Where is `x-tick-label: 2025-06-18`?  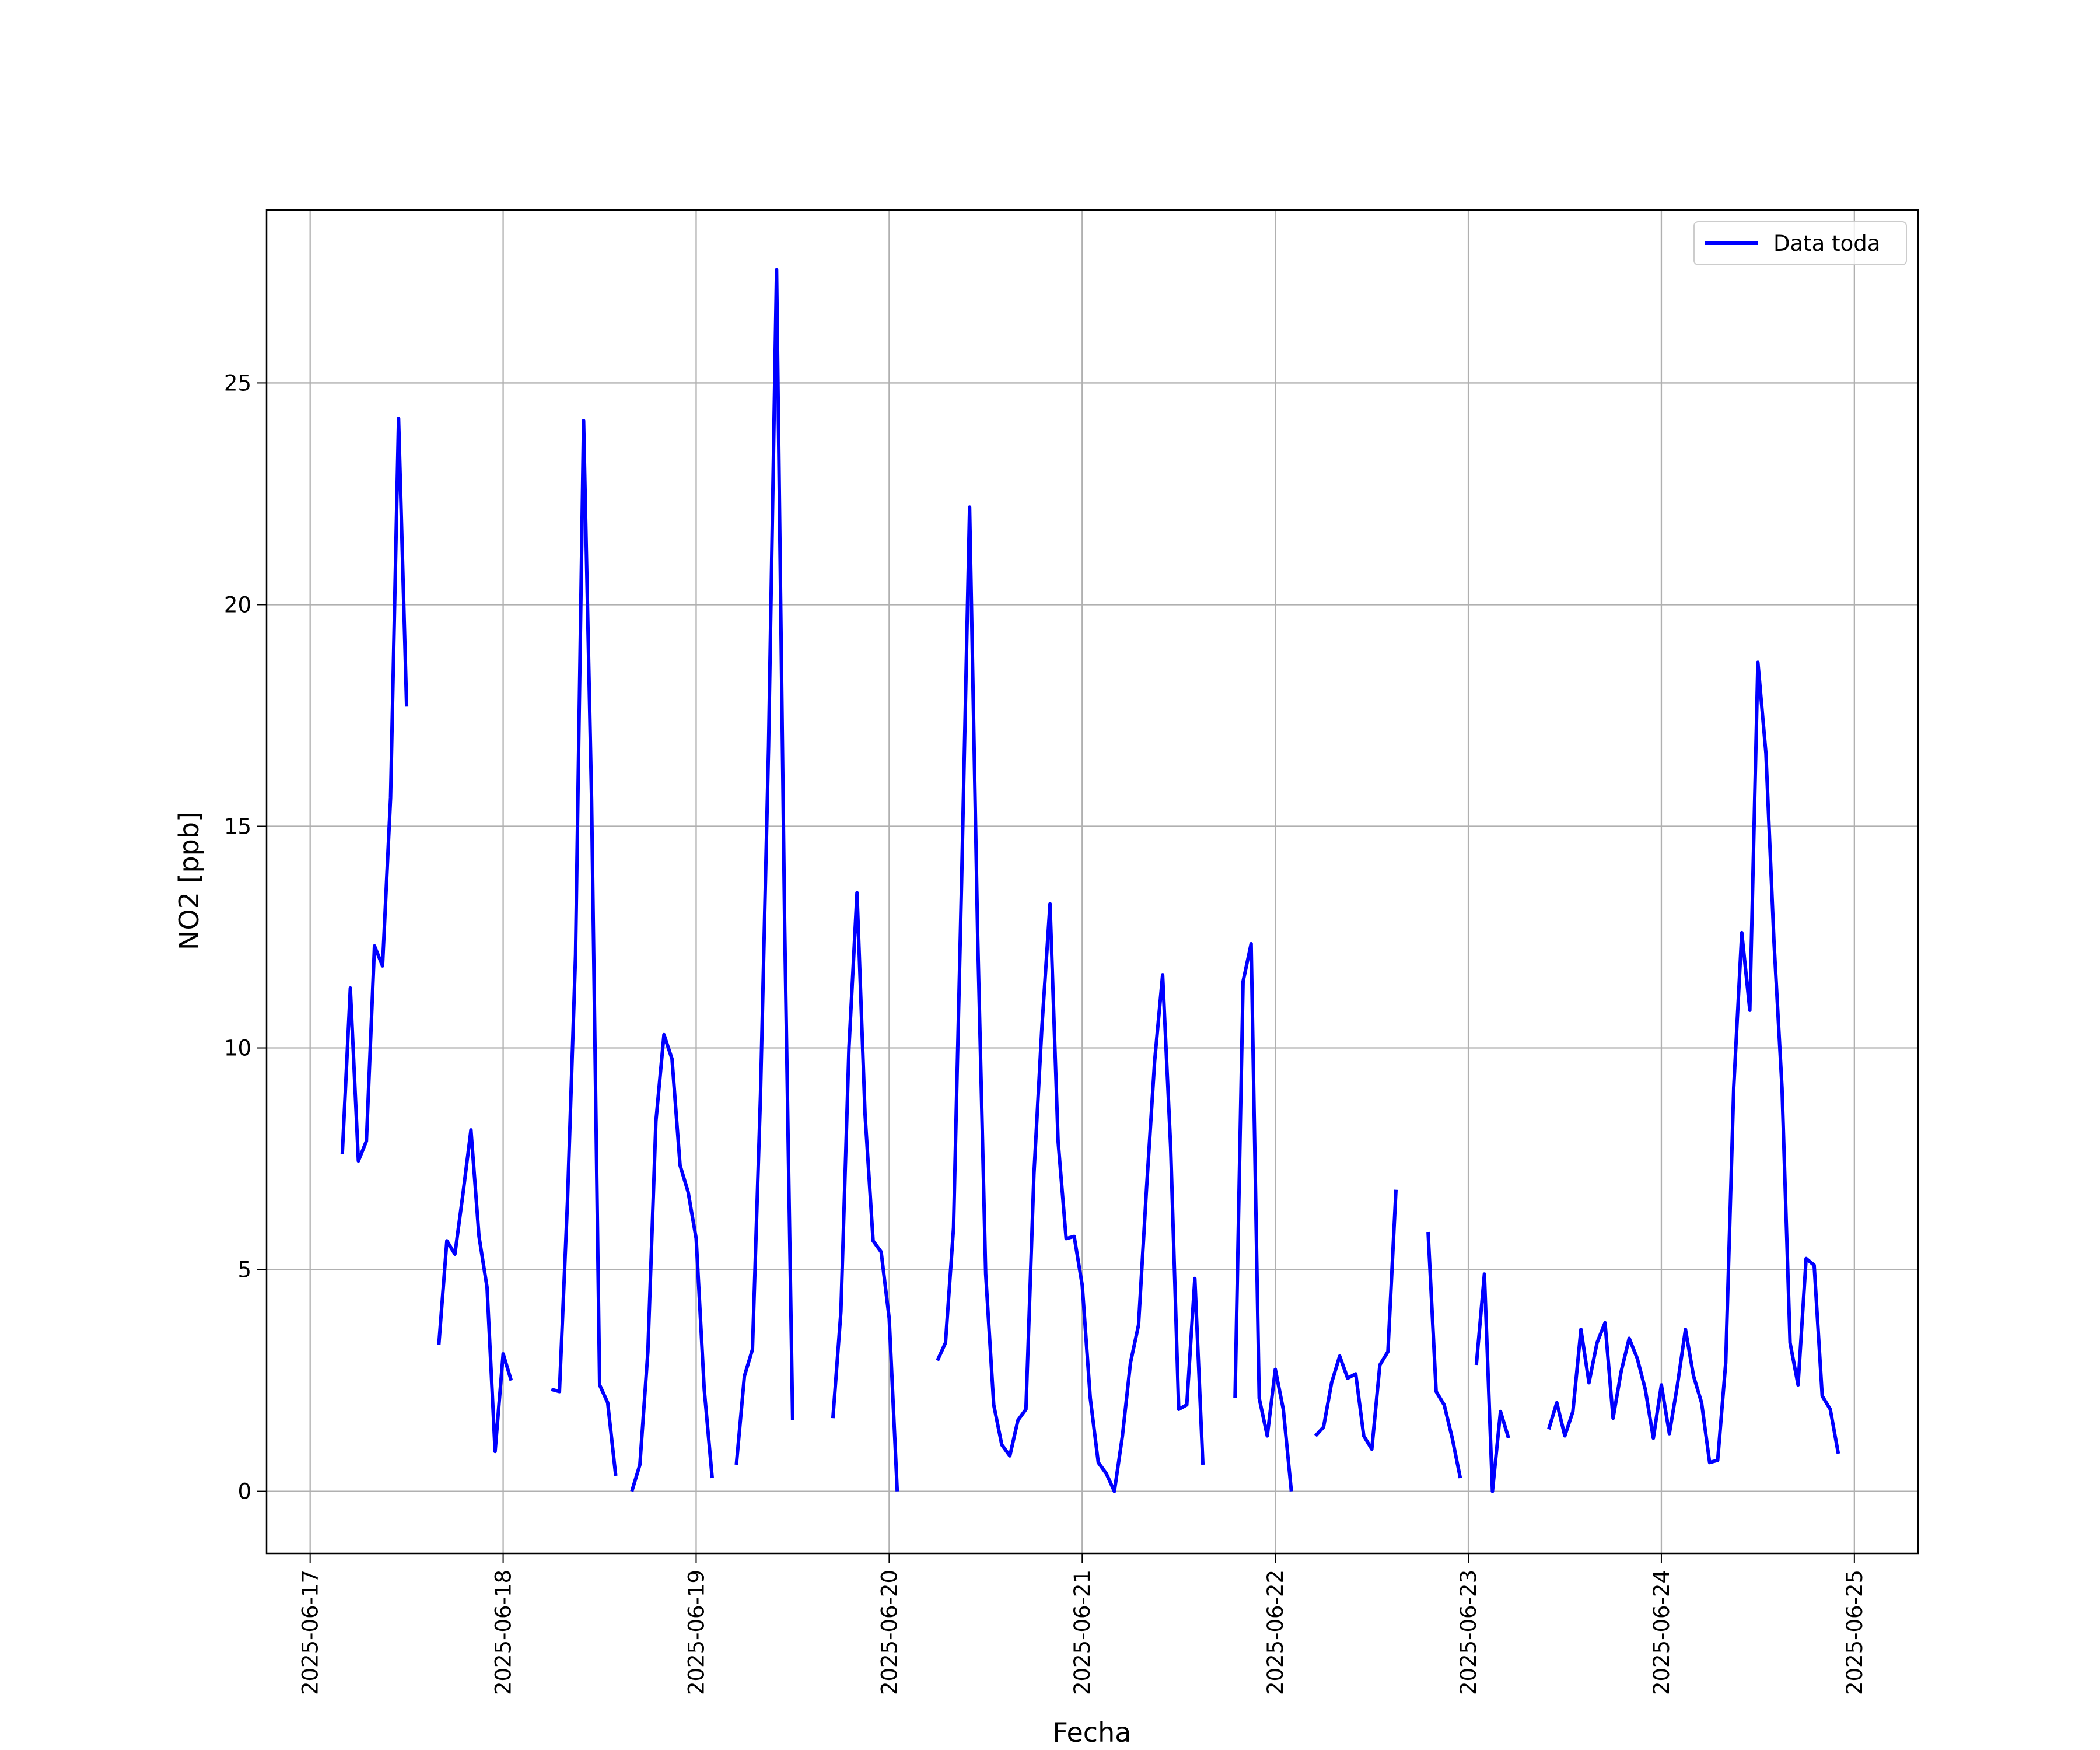
x-tick-label: 2025-06-18 is located at coordinates (503, 1632).